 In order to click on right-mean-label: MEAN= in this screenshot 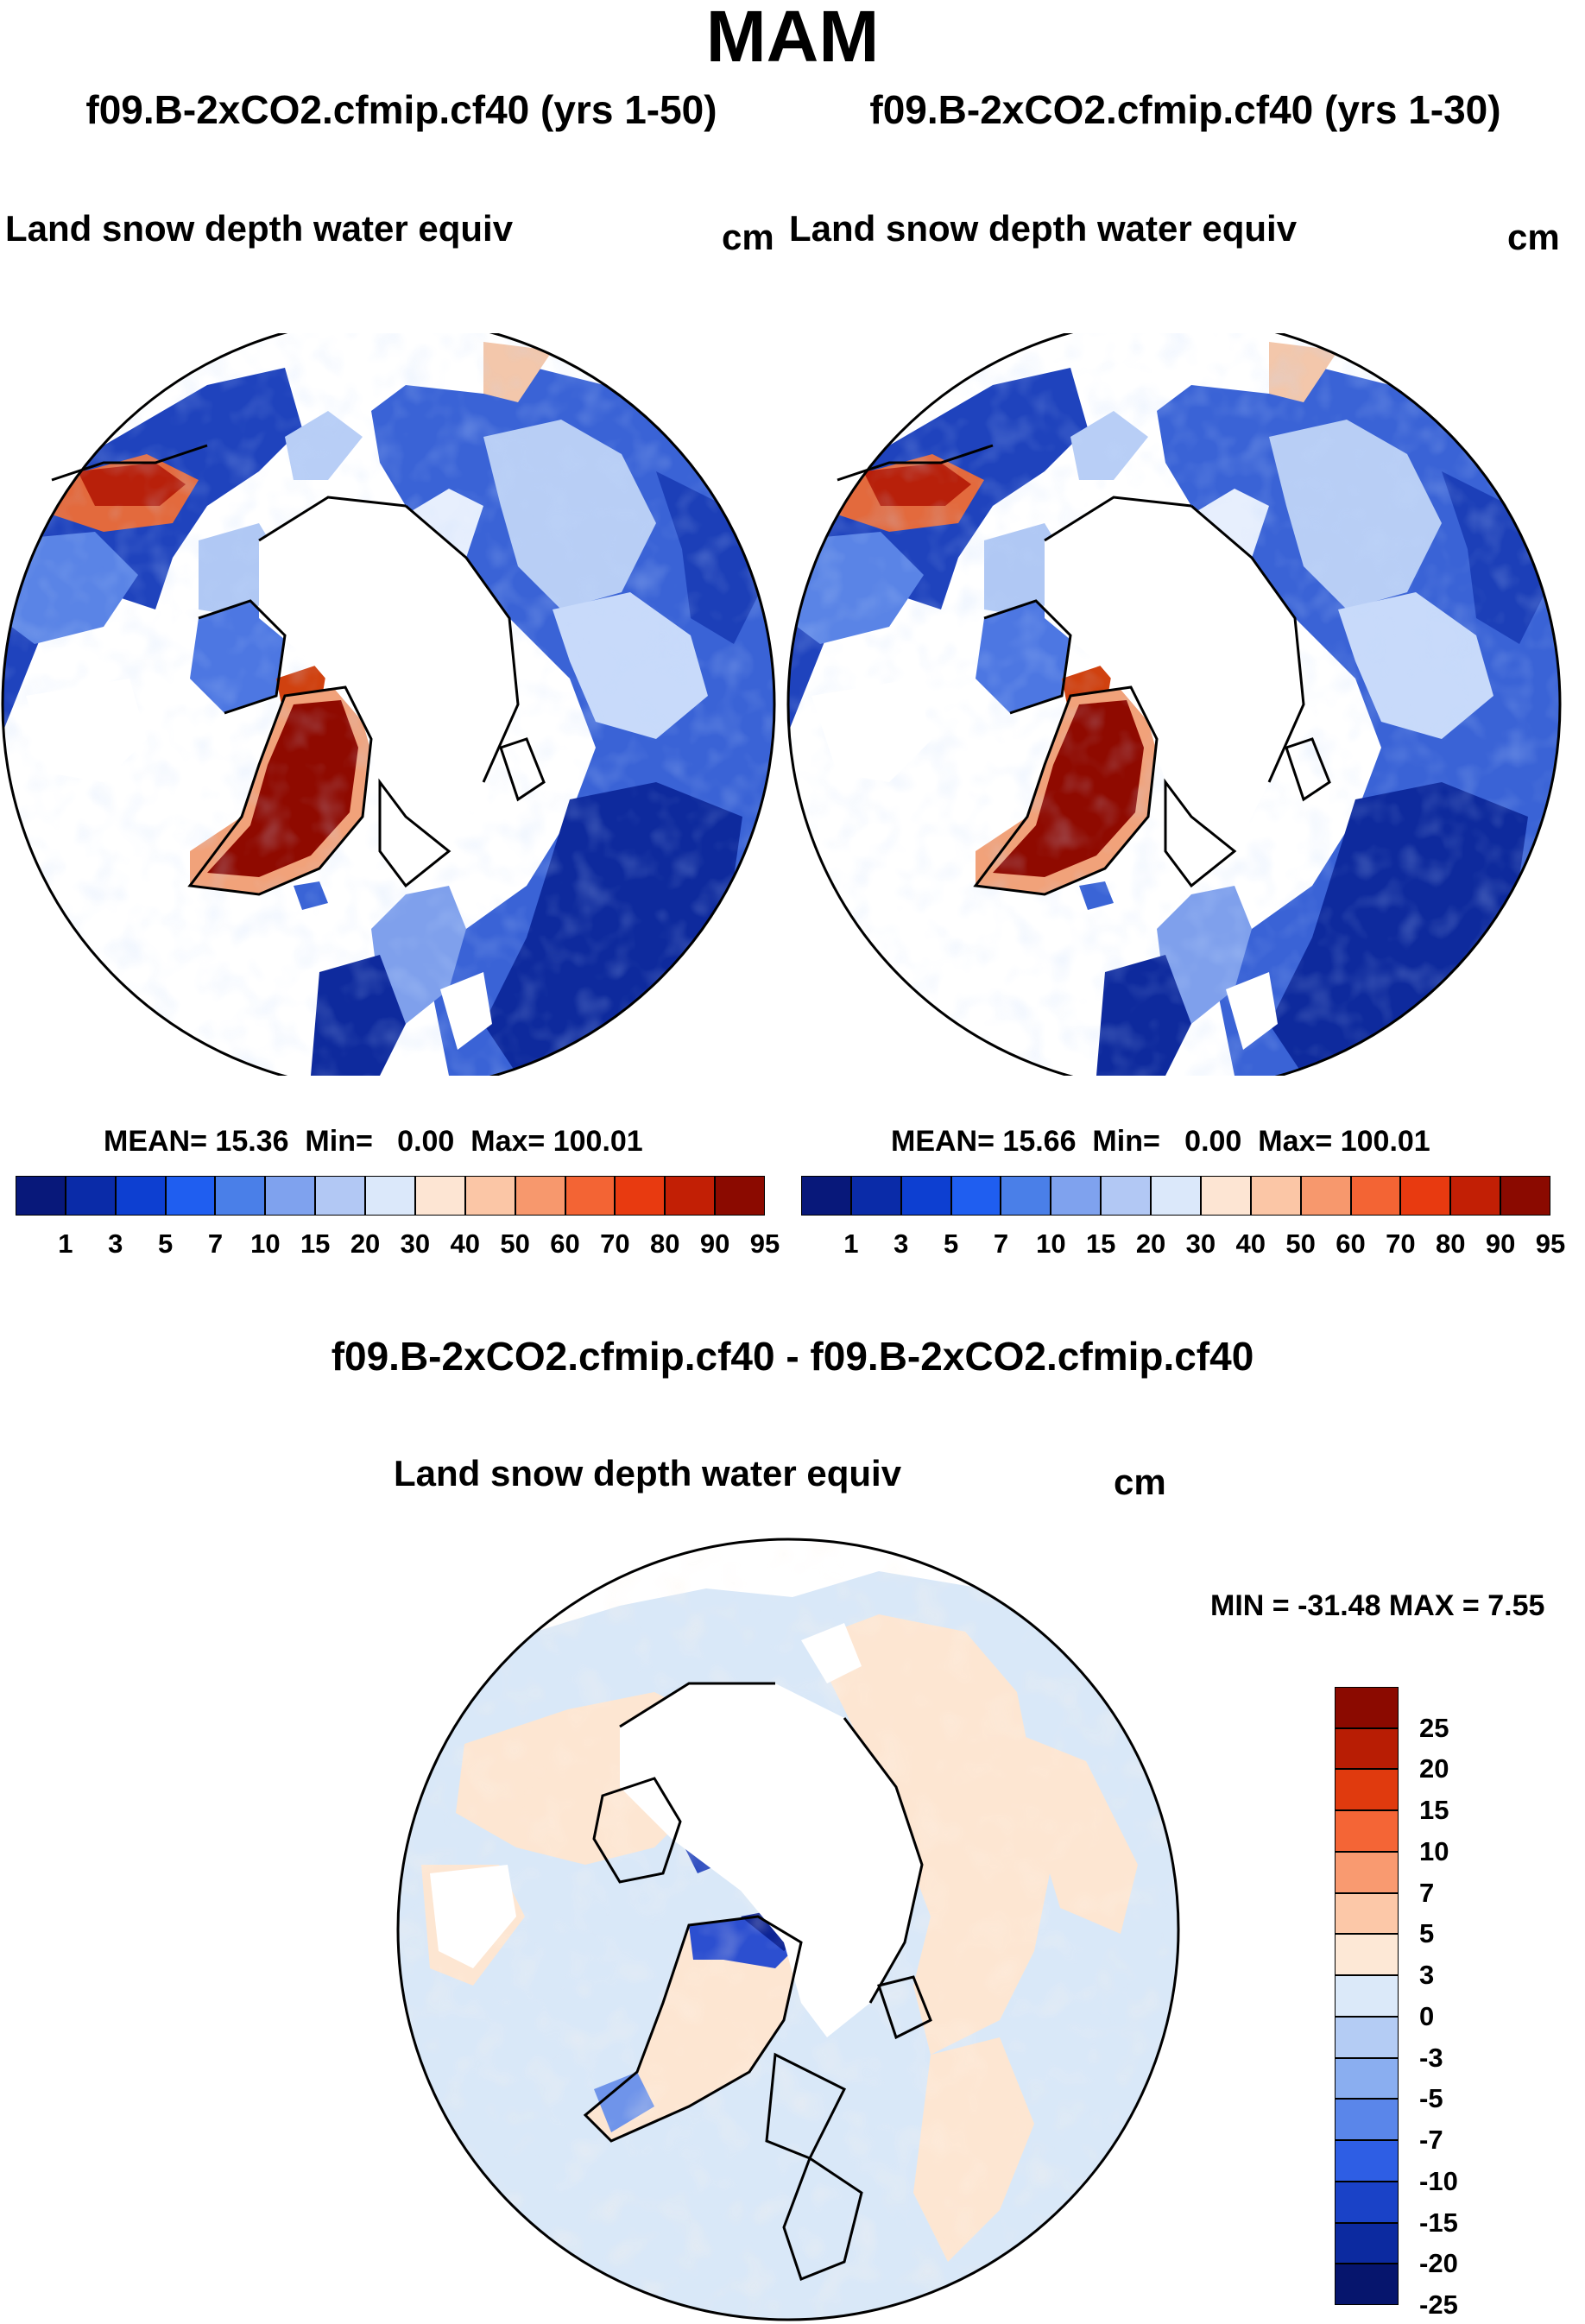, I will do `click(943, 1141)`.